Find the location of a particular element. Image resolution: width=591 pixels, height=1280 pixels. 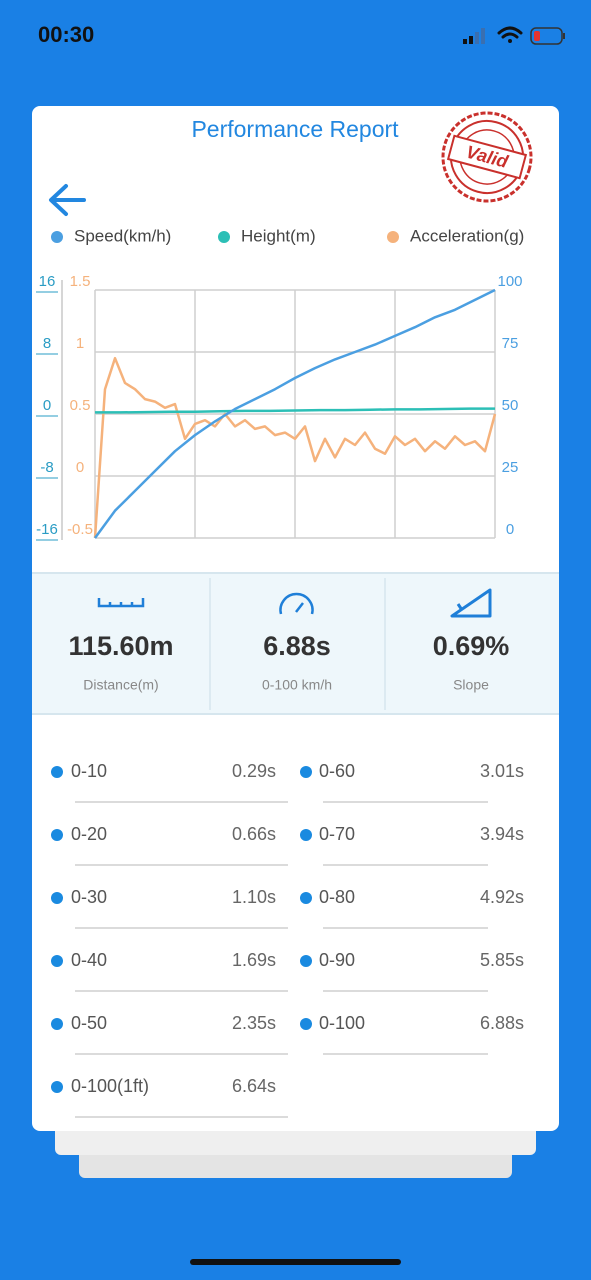

split-label: 0-90 is located at coordinates (337, 960).